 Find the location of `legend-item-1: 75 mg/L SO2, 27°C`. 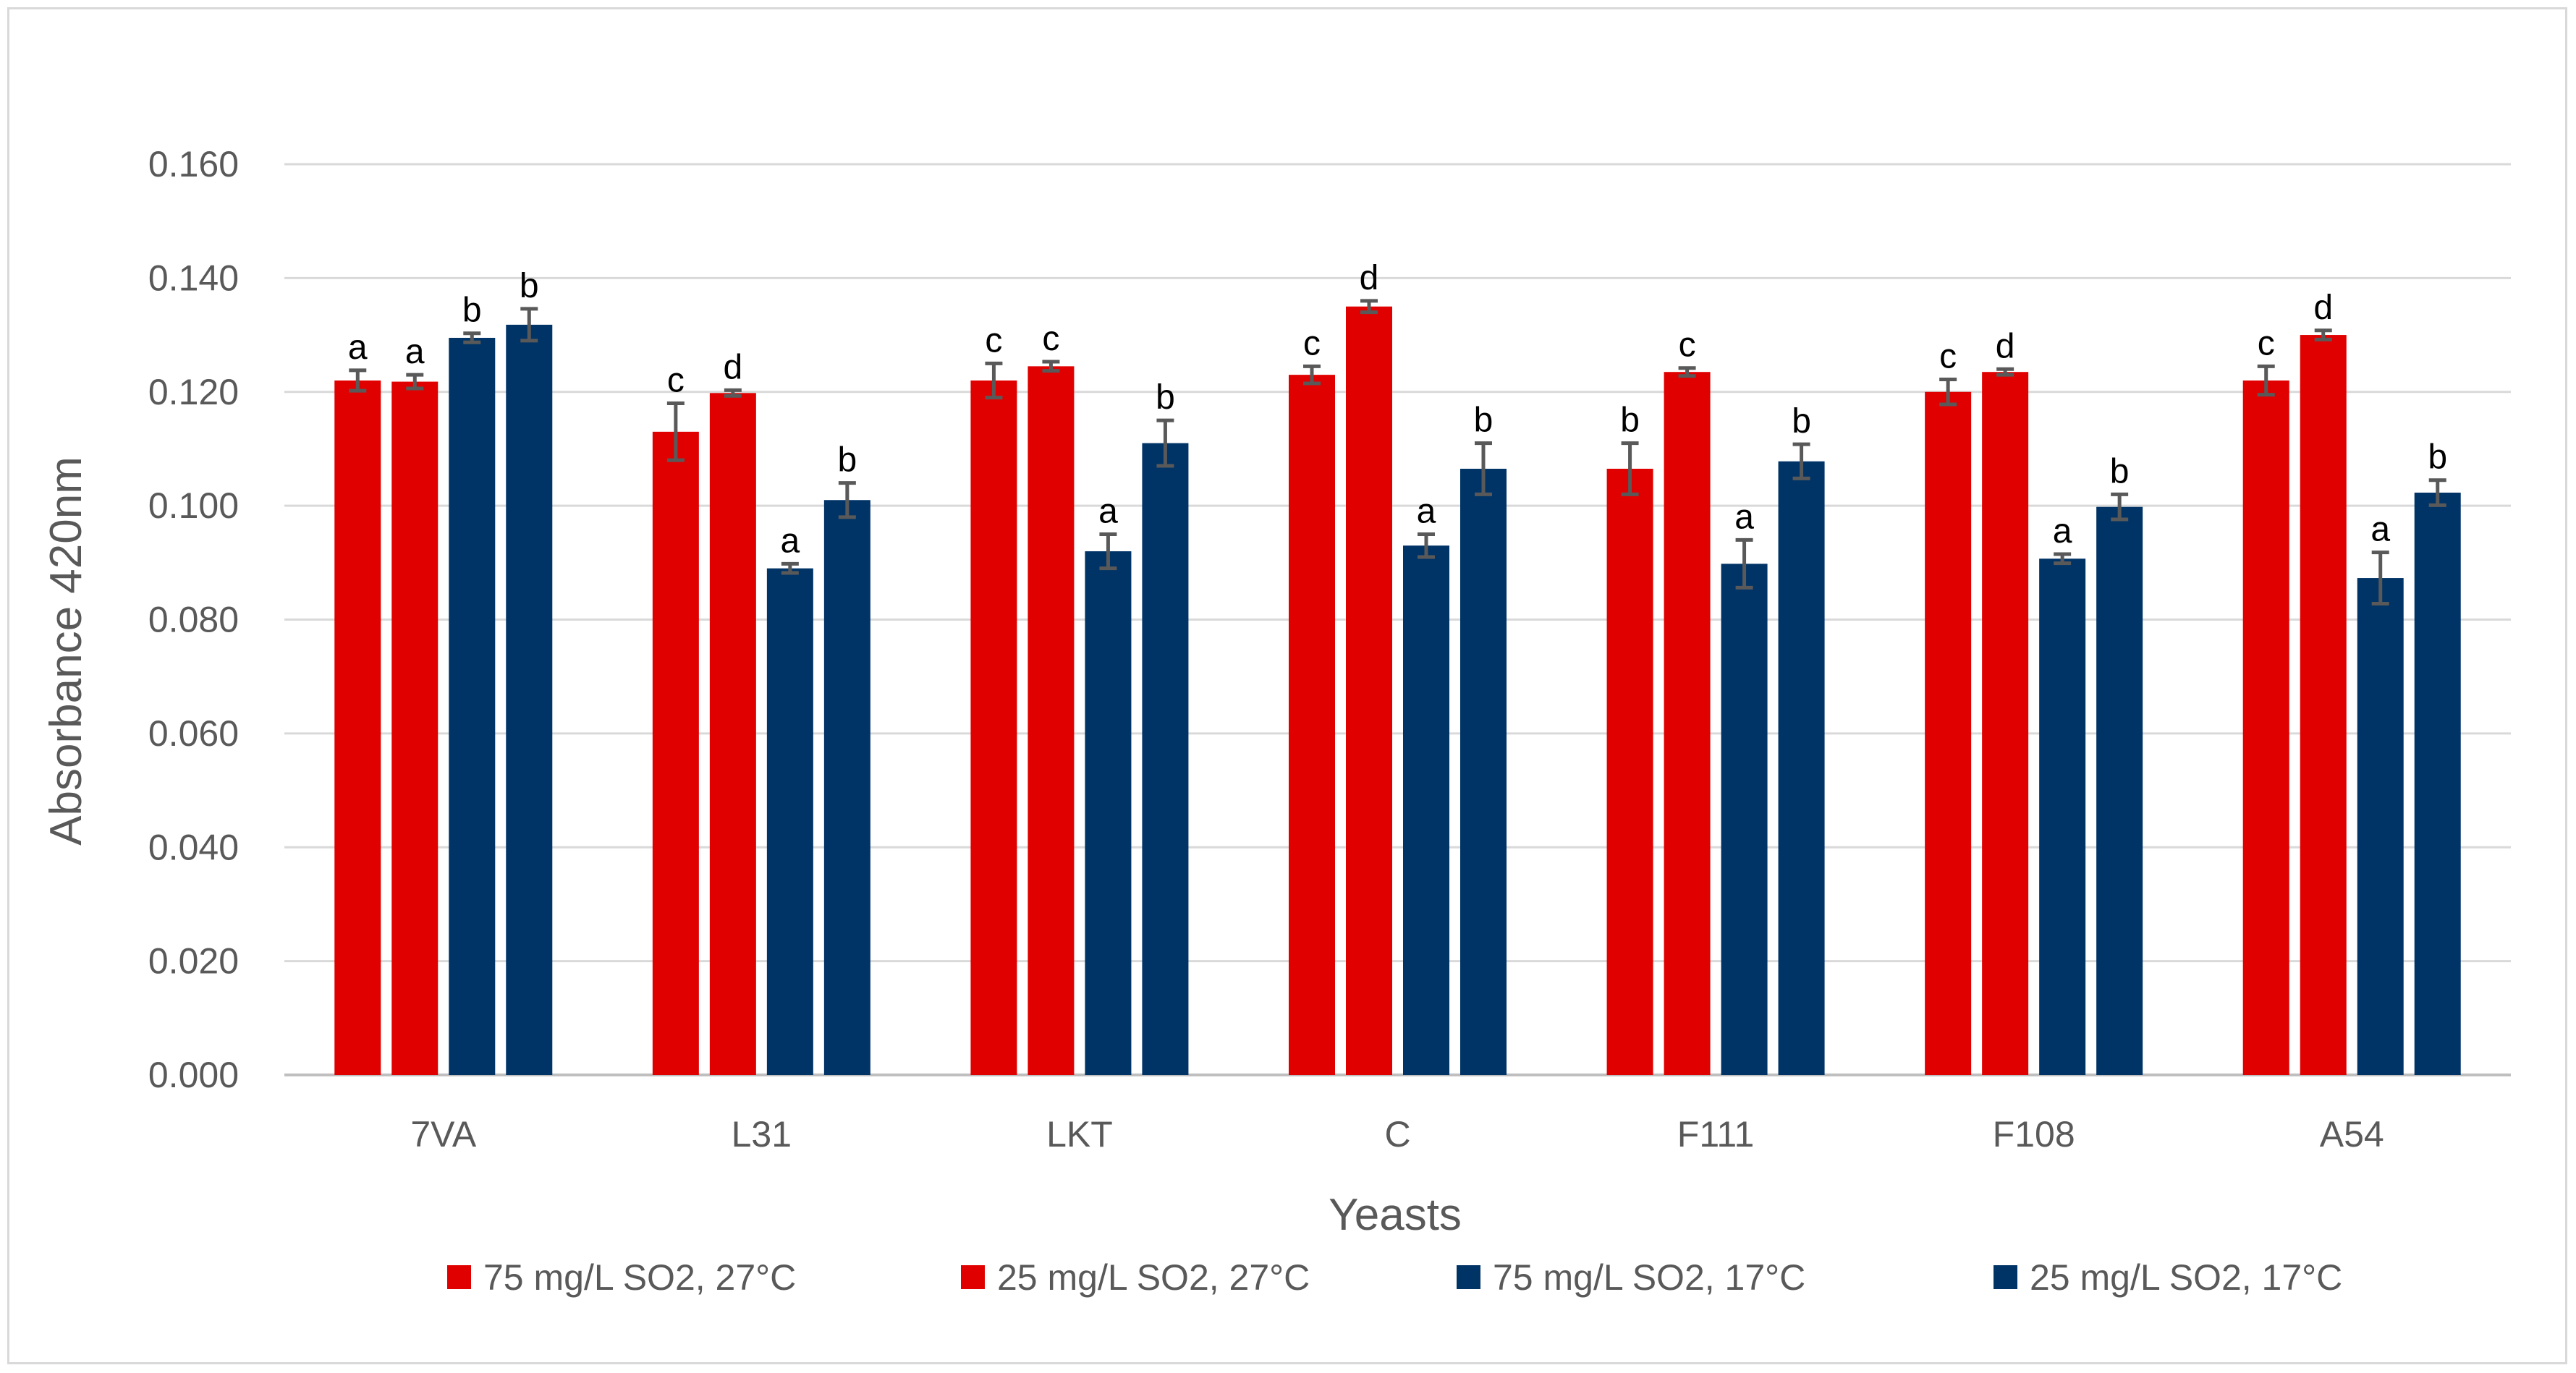

legend-item-1: 75 mg/L SO2, 27°C is located at coordinates (621, 1277).